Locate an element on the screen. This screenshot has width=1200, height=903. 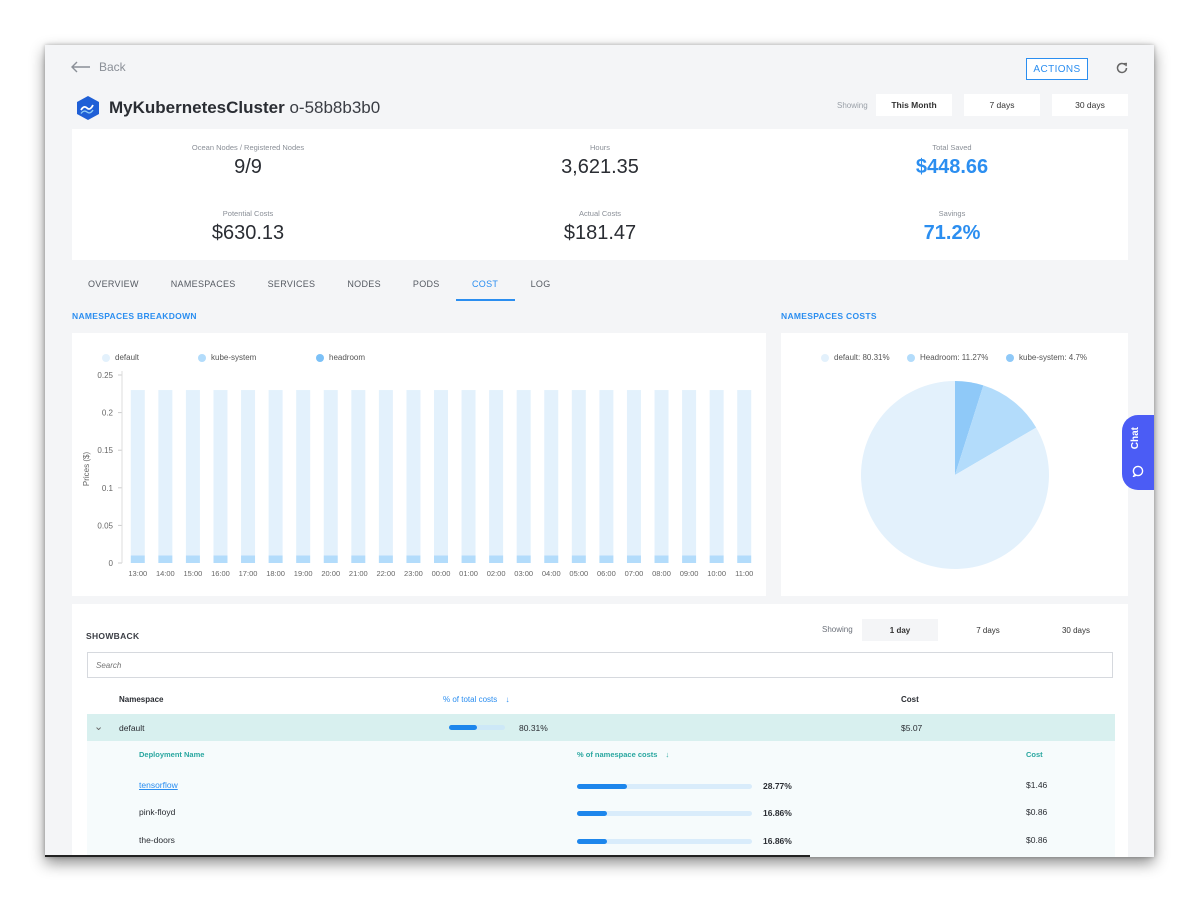
sub-col-deployment-header: Deployment Name is located at coordinates (172, 754).